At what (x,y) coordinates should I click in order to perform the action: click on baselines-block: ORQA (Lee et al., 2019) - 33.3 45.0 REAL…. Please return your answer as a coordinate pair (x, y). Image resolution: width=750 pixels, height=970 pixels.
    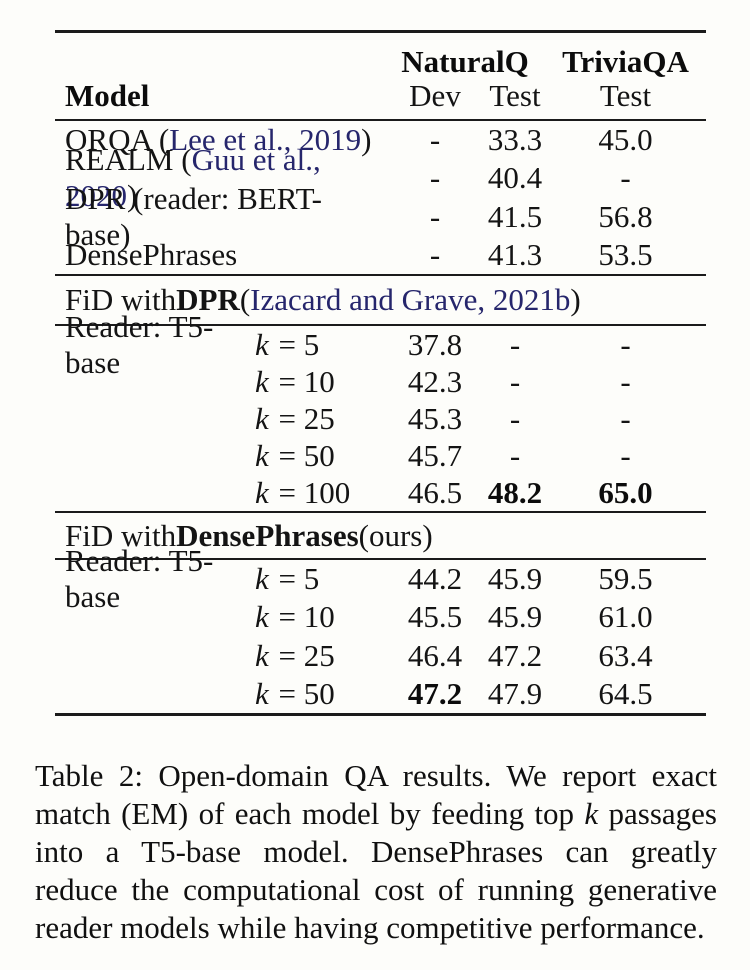
    Looking at the image, I should click on (380, 197).